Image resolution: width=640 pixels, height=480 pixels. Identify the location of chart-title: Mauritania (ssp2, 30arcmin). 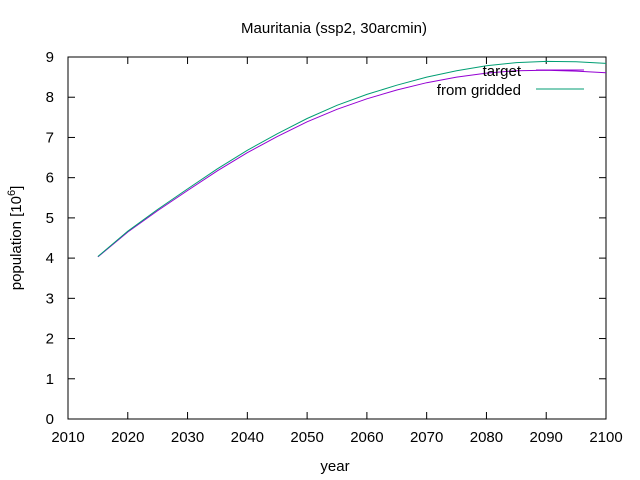
(334, 28).